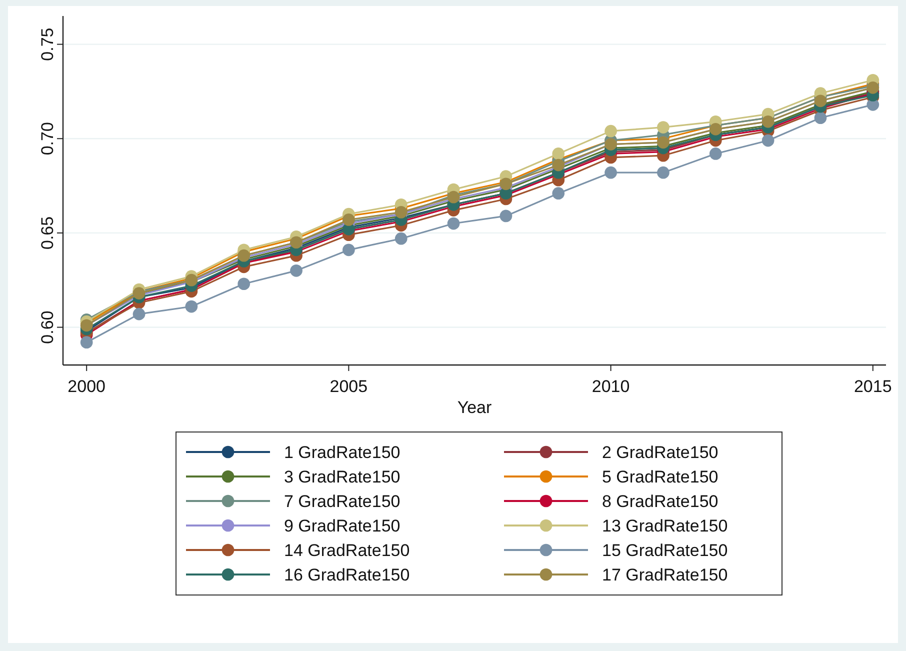 This screenshot has width=906, height=651. Describe the element at coordinates (474, 407) in the screenshot. I see `x-axis-title: Year` at that location.